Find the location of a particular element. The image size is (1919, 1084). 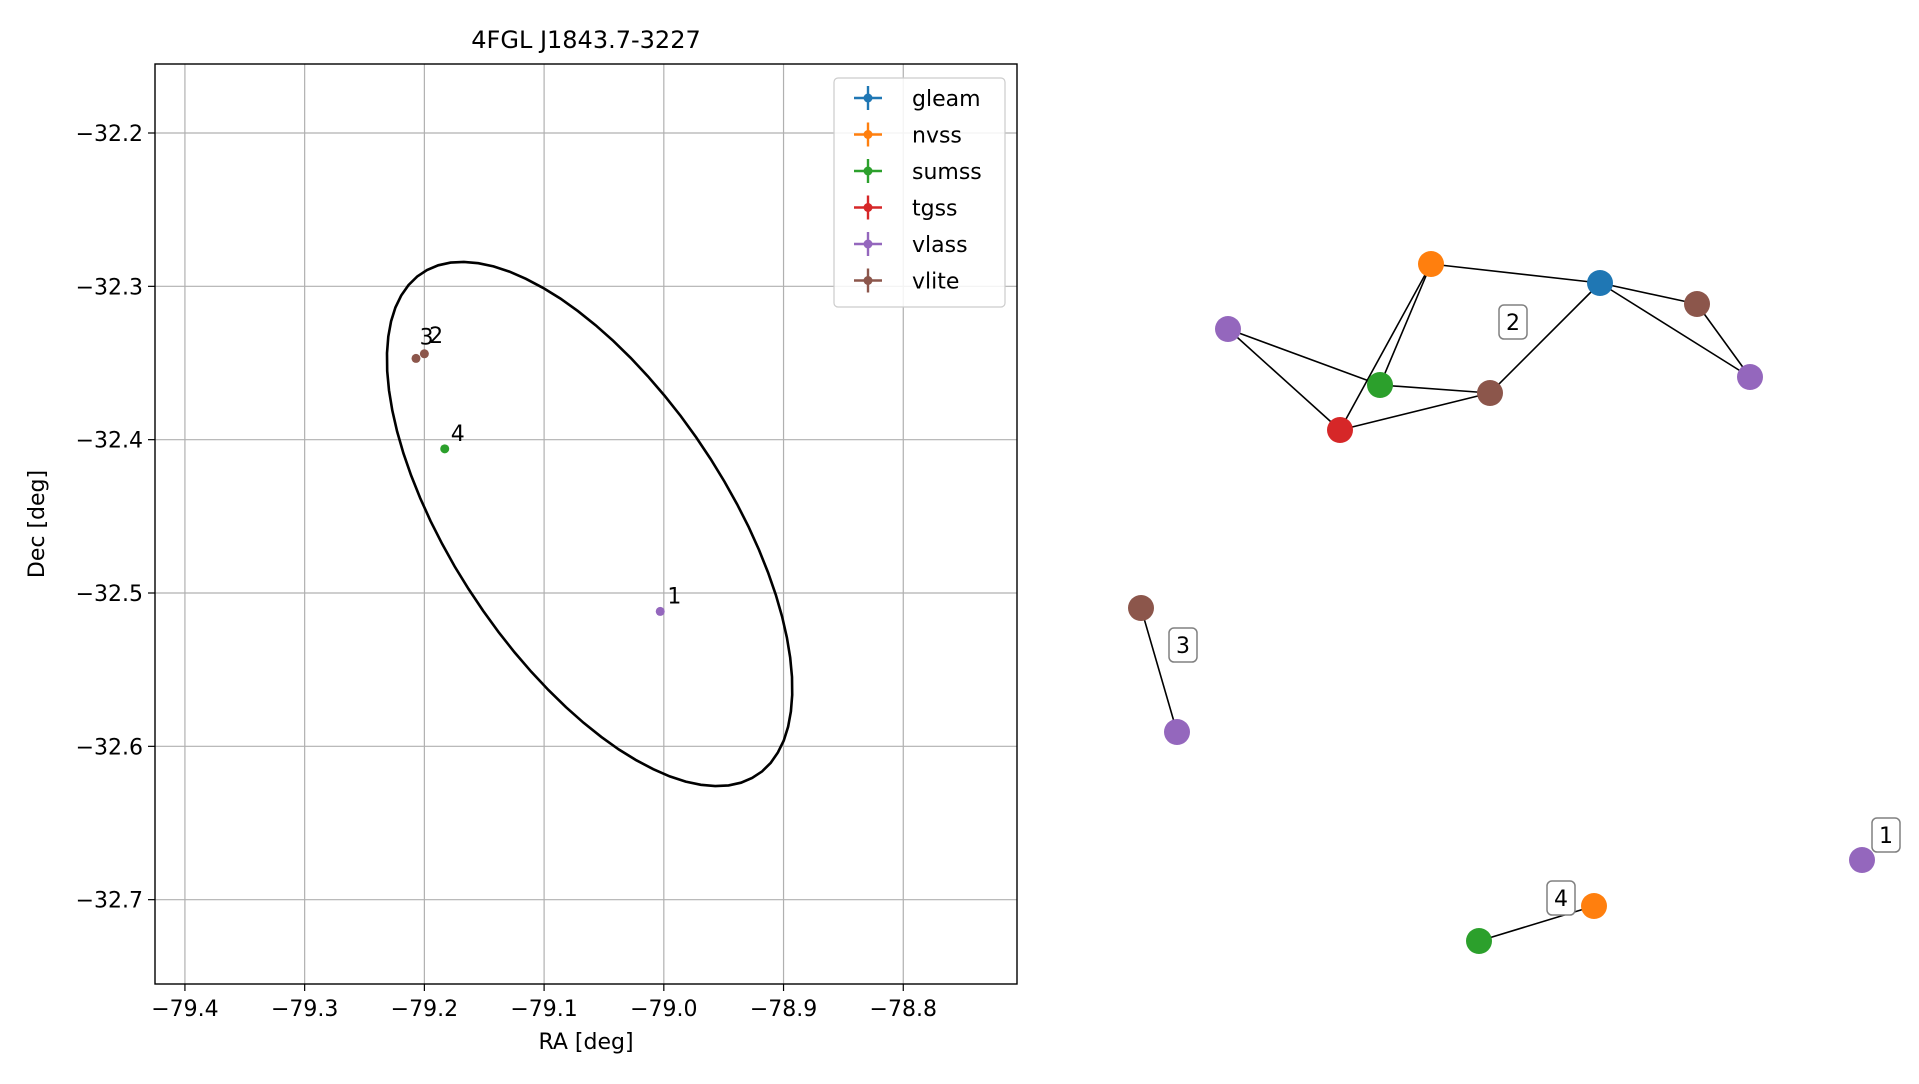

cluster-label-3: 3 is located at coordinates (1183, 645).